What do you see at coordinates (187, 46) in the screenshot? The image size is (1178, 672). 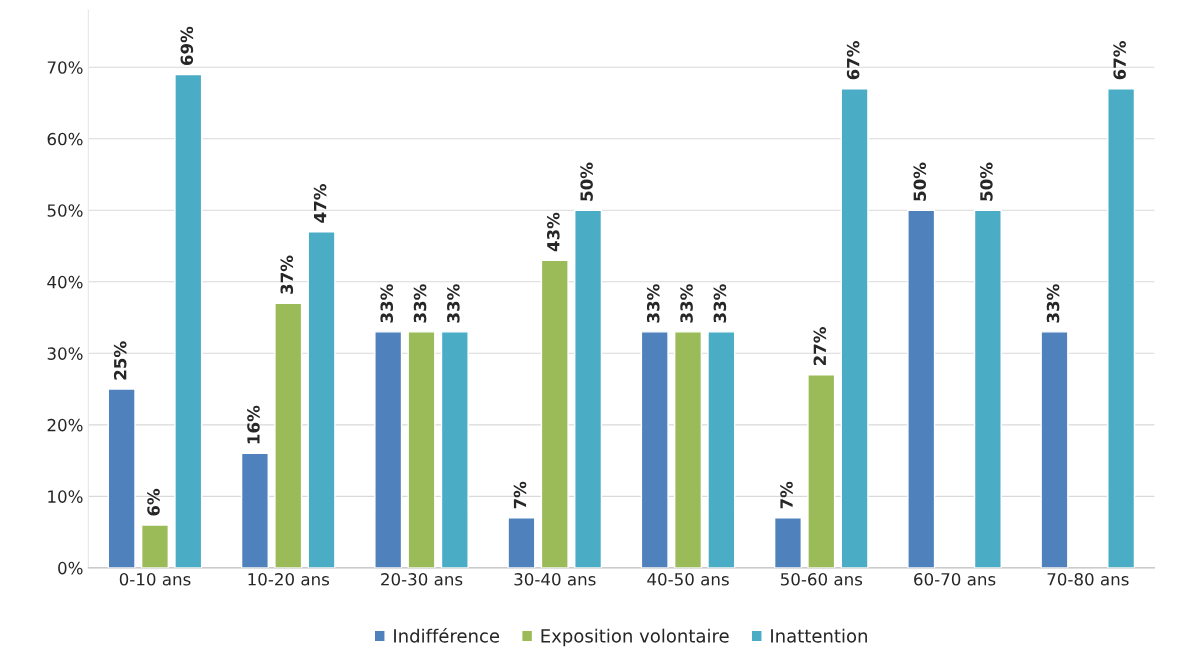 I see `data-label: 69%` at bounding box center [187, 46].